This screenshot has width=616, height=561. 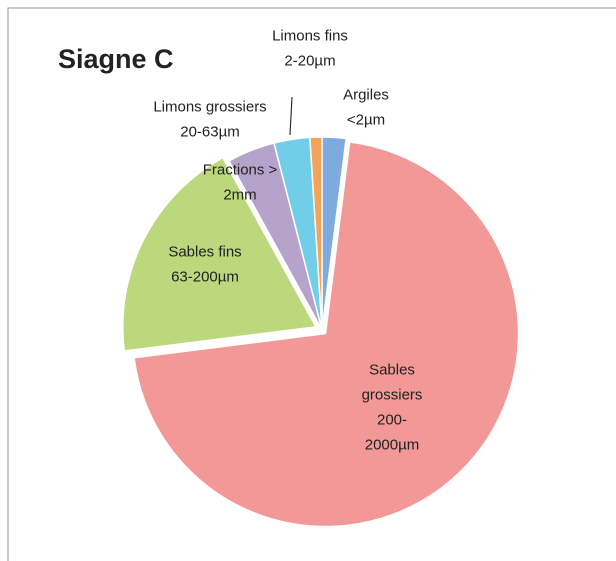 I want to click on chart-title: Siagne C, so click(x=116, y=59).